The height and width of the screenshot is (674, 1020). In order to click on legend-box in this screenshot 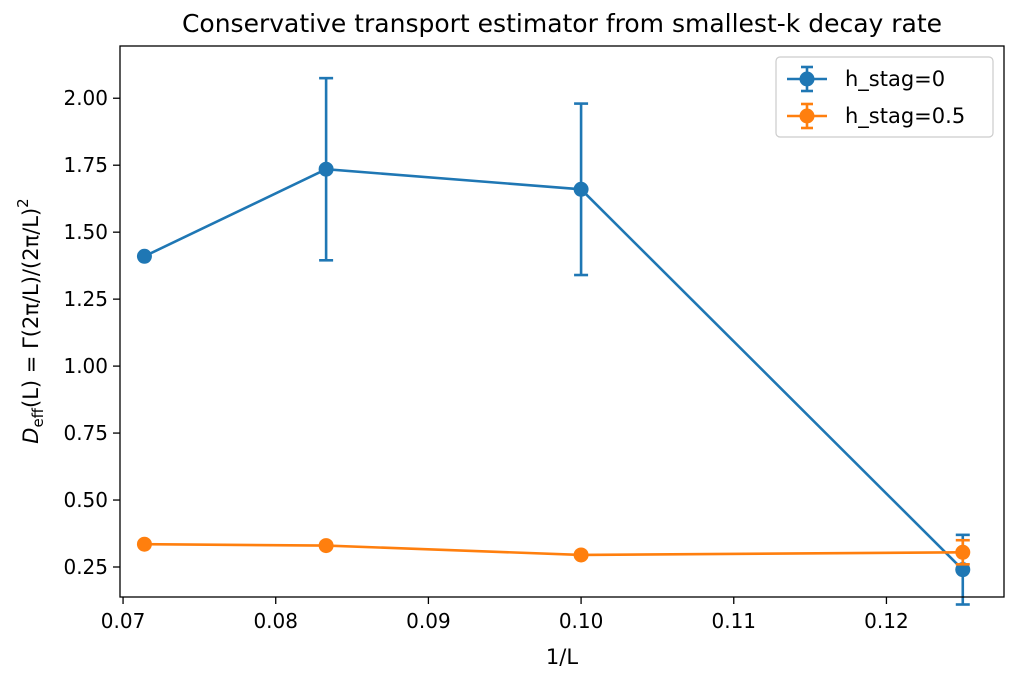, I will do `click(884, 97)`.